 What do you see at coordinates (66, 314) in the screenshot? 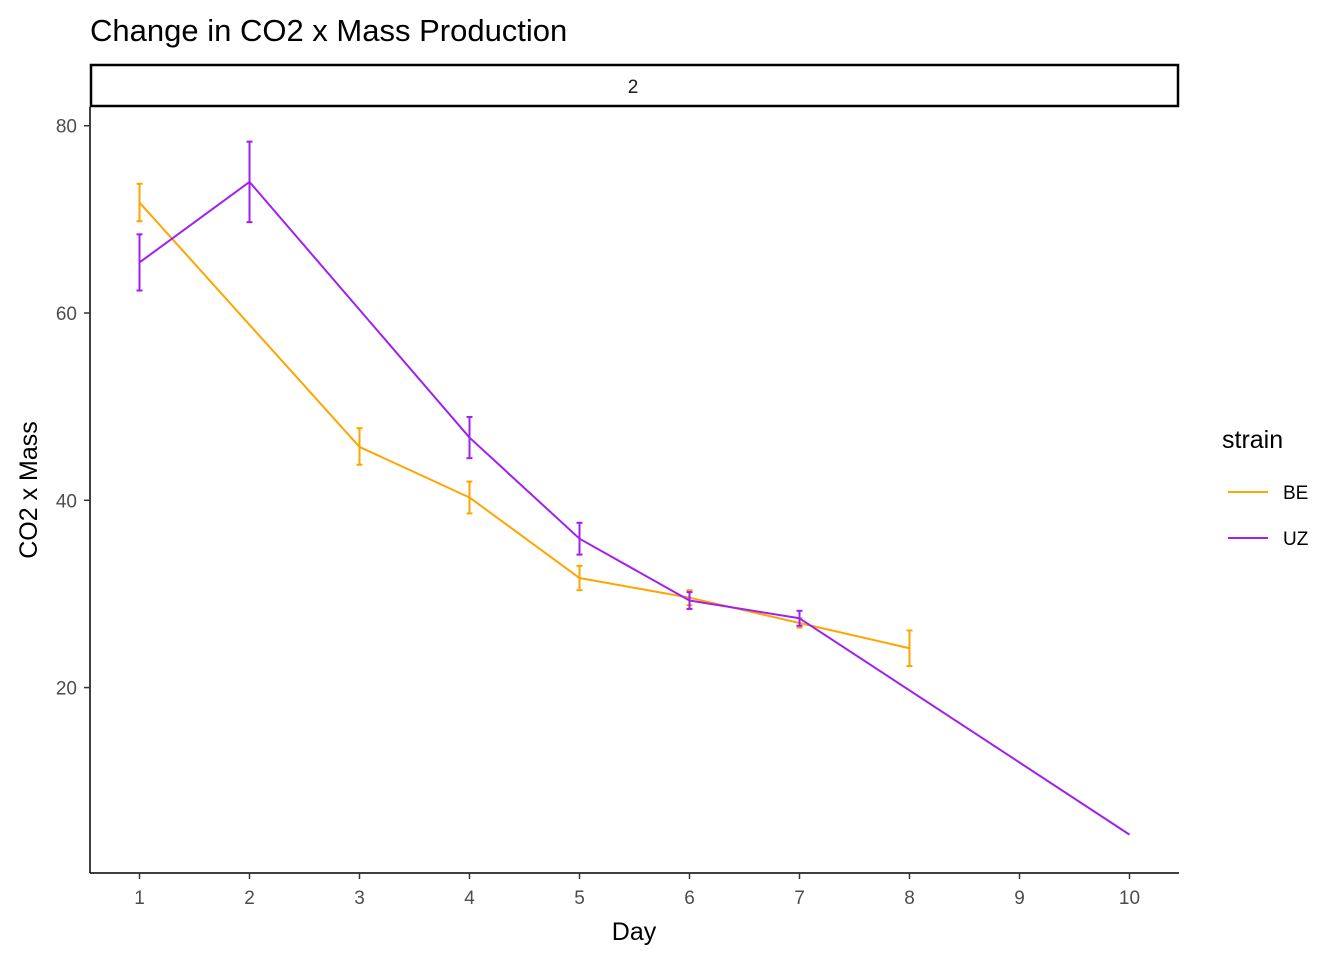
I see `y-tick-label: 60` at bounding box center [66, 314].